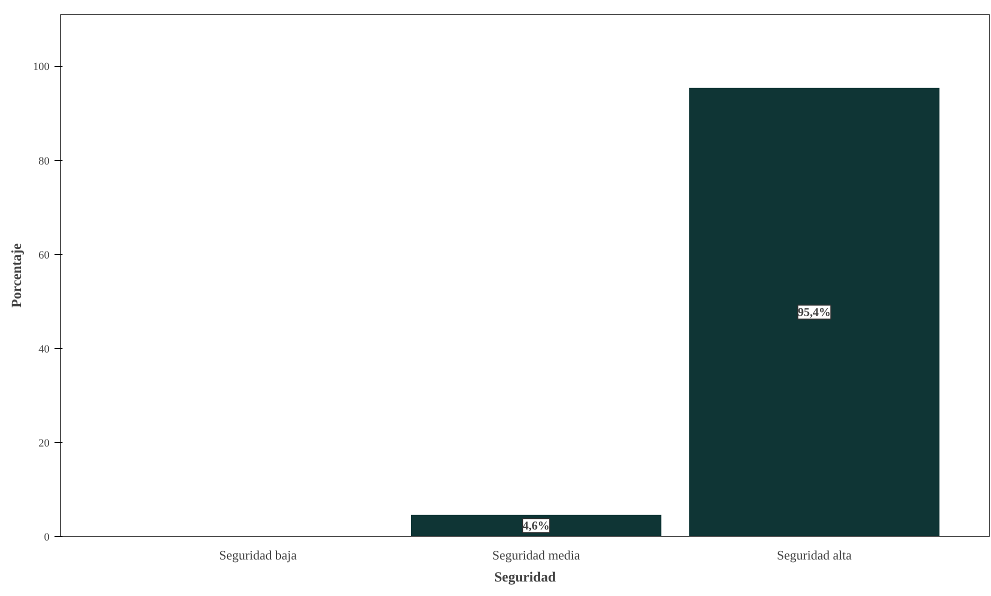 The width and height of the screenshot is (991, 596). Describe the element at coordinates (44, 349) in the screenshot. I see `y-tick-label: 40` at that location.